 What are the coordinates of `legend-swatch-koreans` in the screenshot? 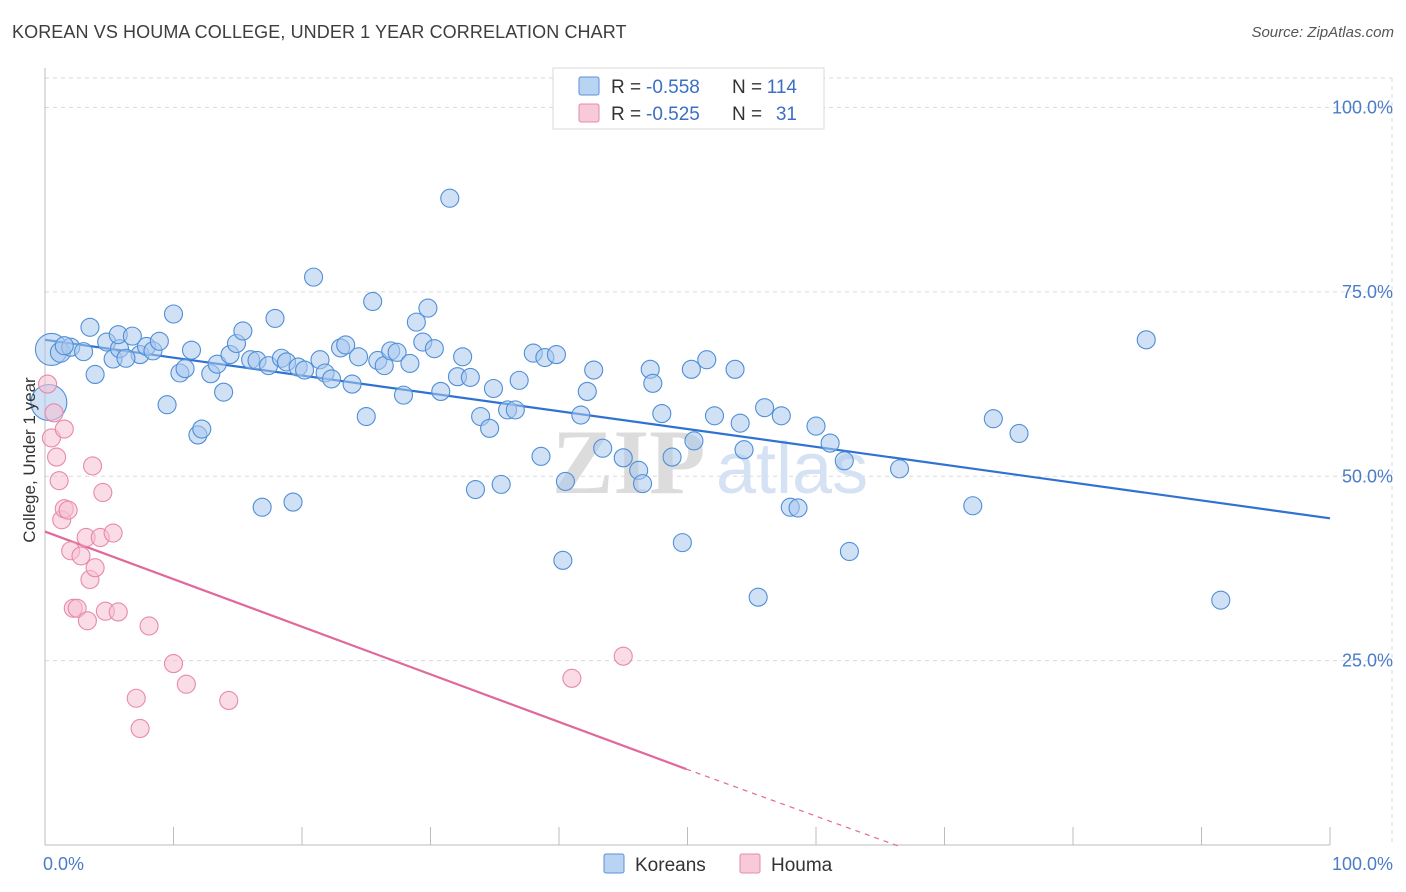 It's located at (589, 86).